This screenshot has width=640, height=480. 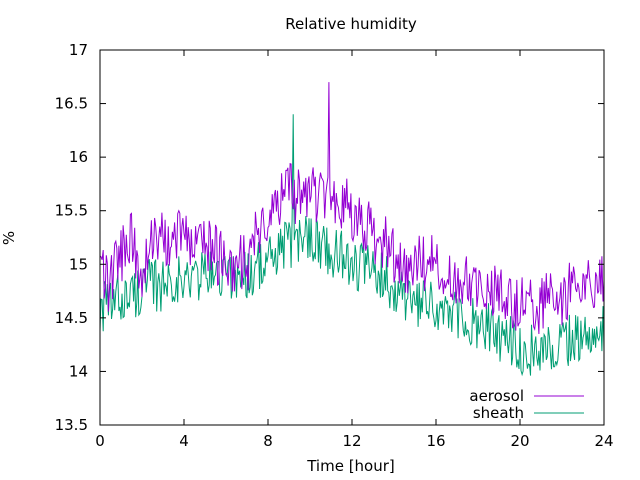 I want to click on x-tick-label: 12, so click(x=351, y=441).